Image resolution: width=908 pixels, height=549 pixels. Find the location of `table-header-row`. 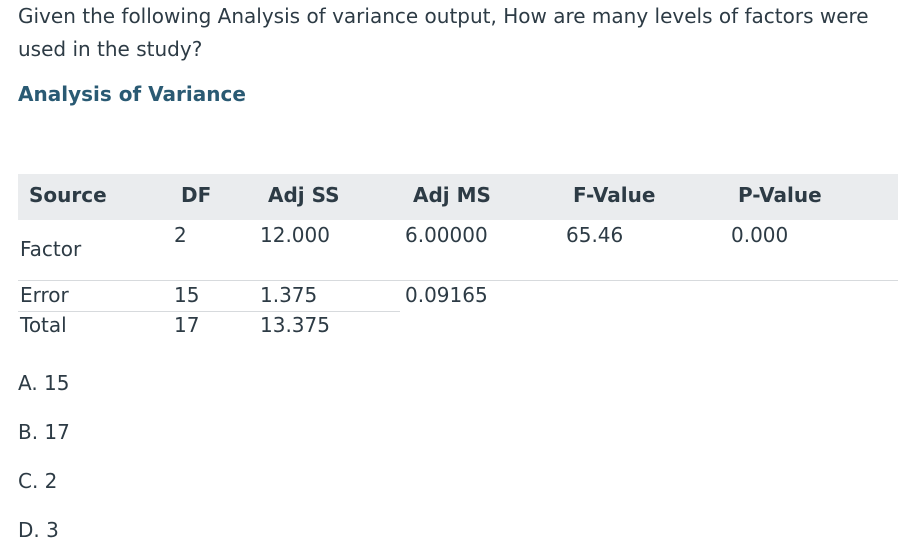

table-header-row is located at coordinates (458, 197).